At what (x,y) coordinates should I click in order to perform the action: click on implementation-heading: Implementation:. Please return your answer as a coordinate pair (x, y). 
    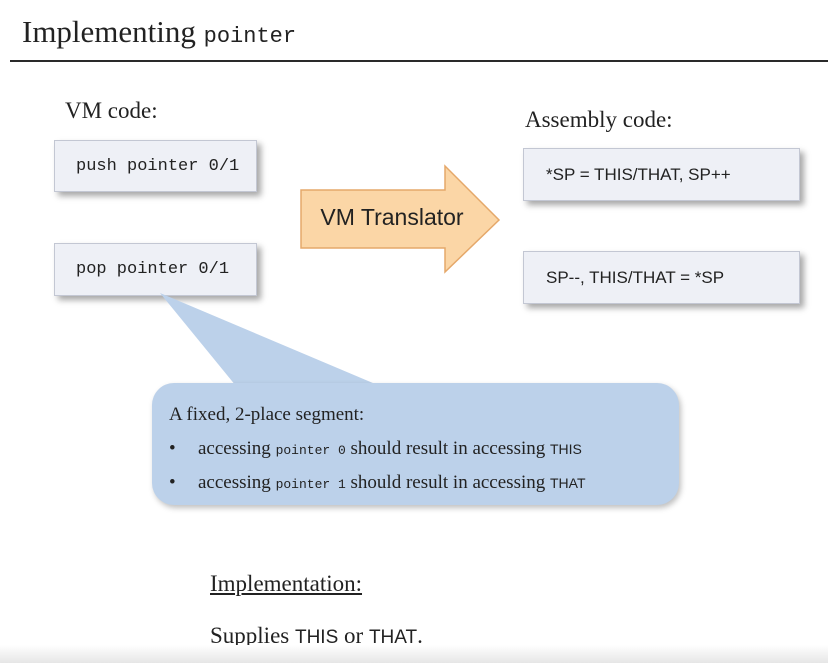
    Looking at the image, I should click on (286, 583).